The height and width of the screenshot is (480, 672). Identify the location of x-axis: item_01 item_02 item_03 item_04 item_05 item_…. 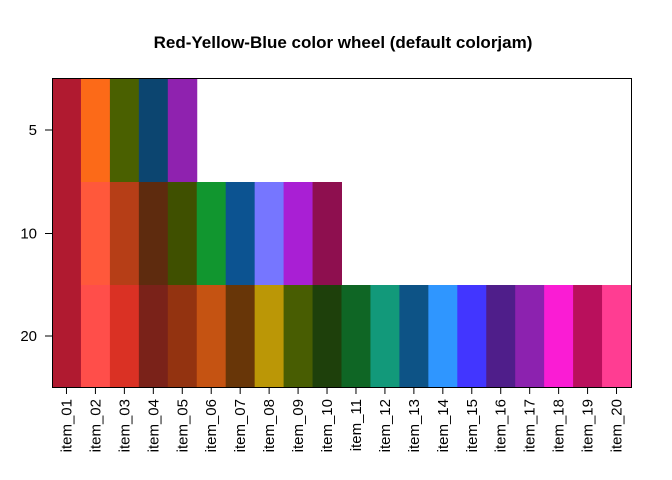
(342, 419).